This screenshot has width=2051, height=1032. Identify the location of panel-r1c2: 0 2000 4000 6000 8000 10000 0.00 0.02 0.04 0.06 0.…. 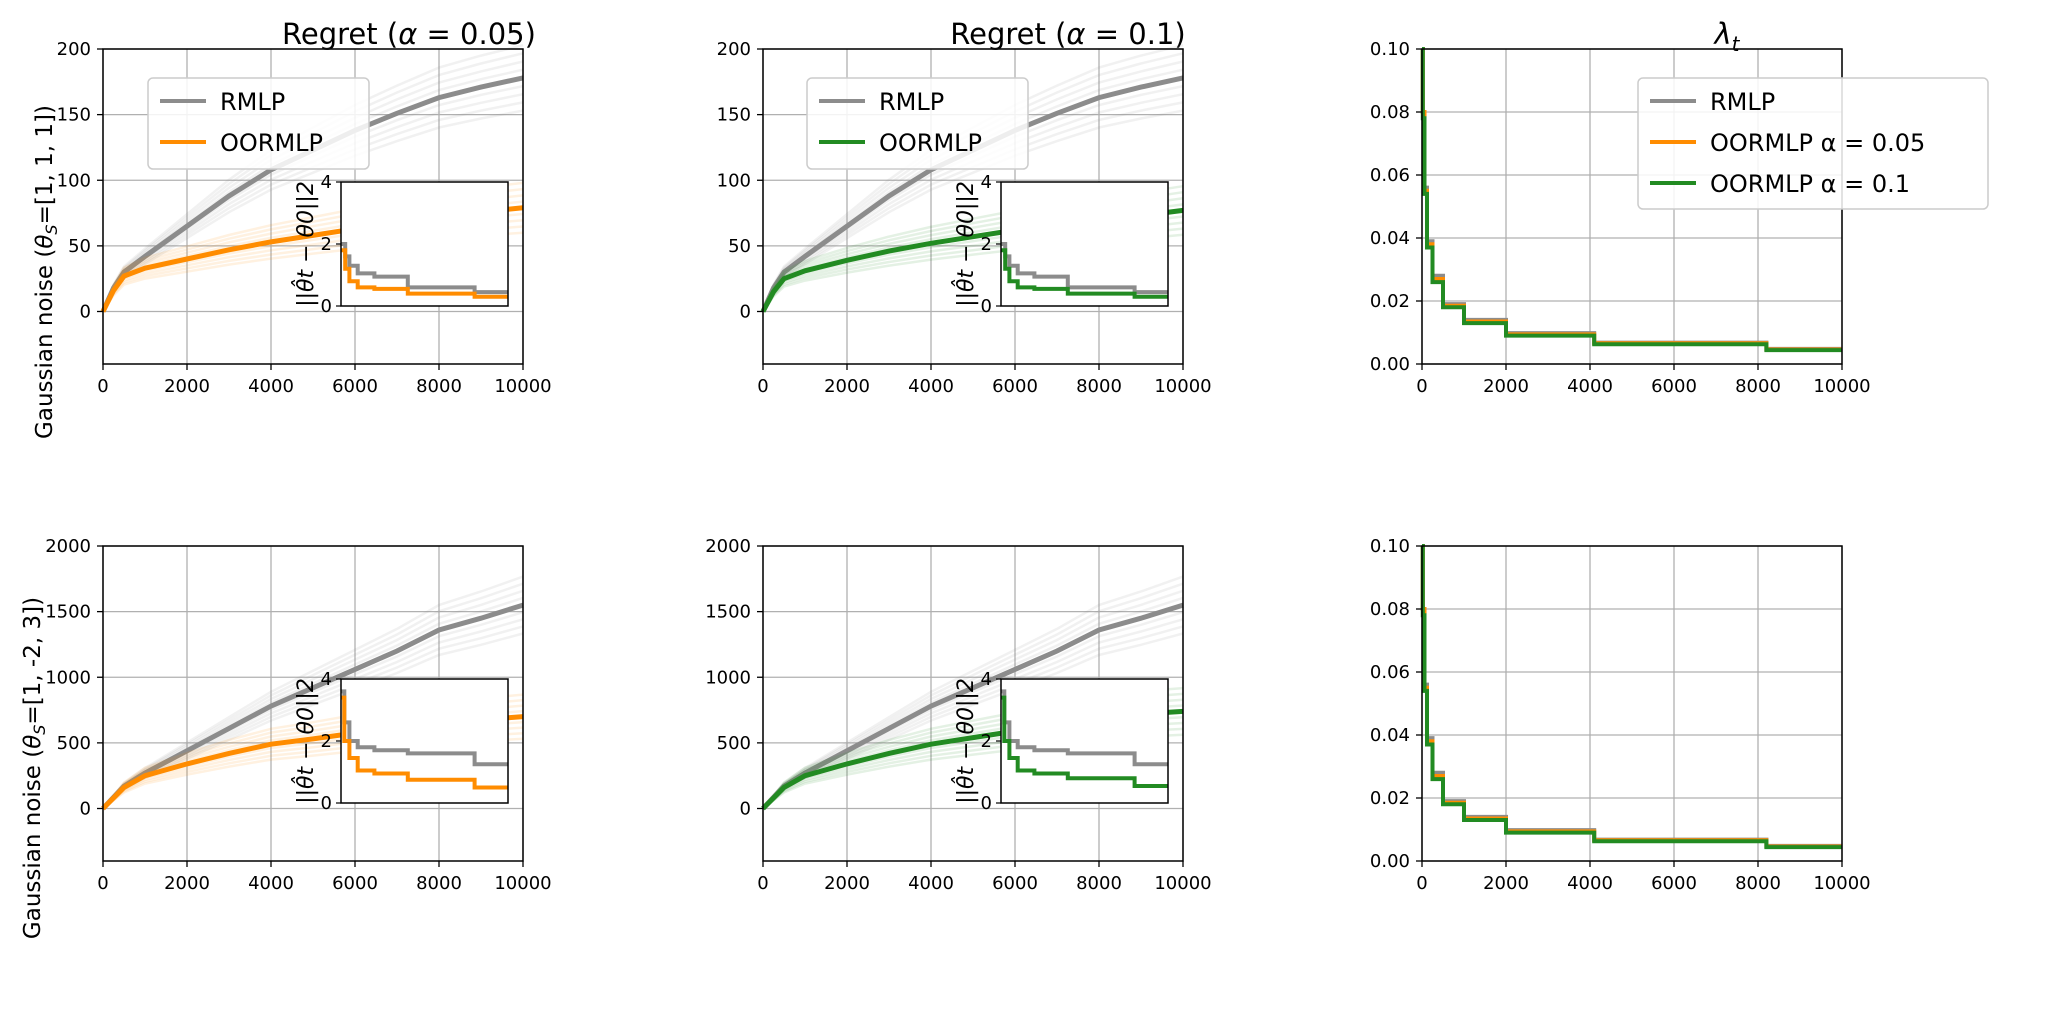
(1620, 715).